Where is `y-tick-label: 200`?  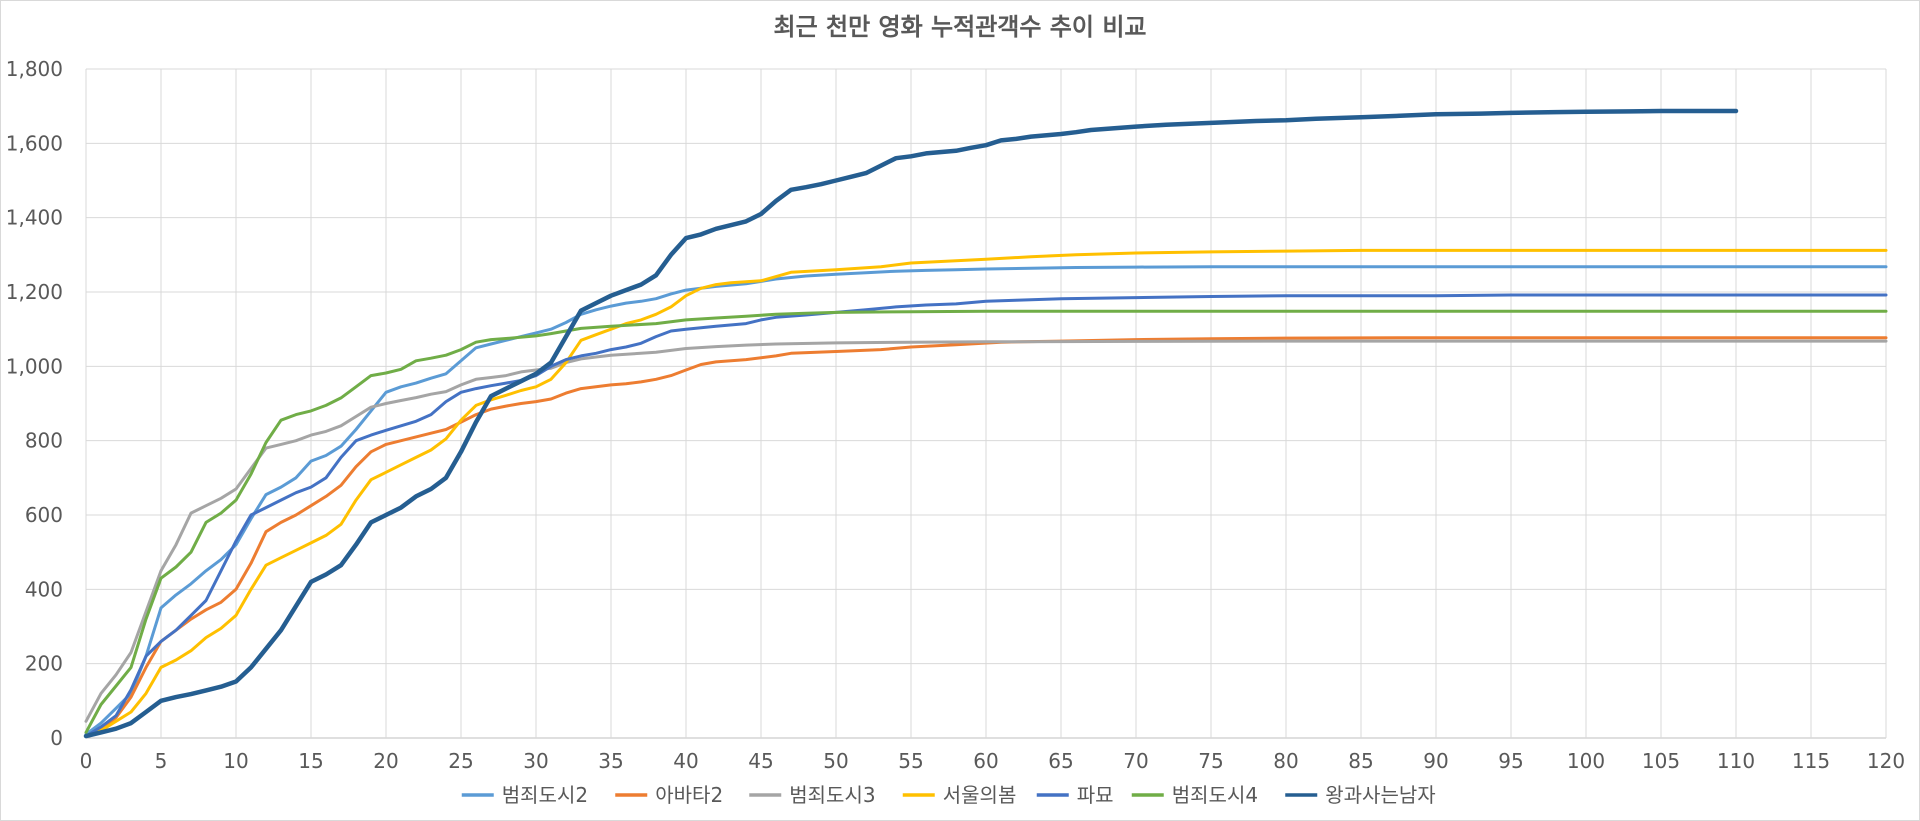
y-tick-label: 200 is located at coordinates (44, 664).